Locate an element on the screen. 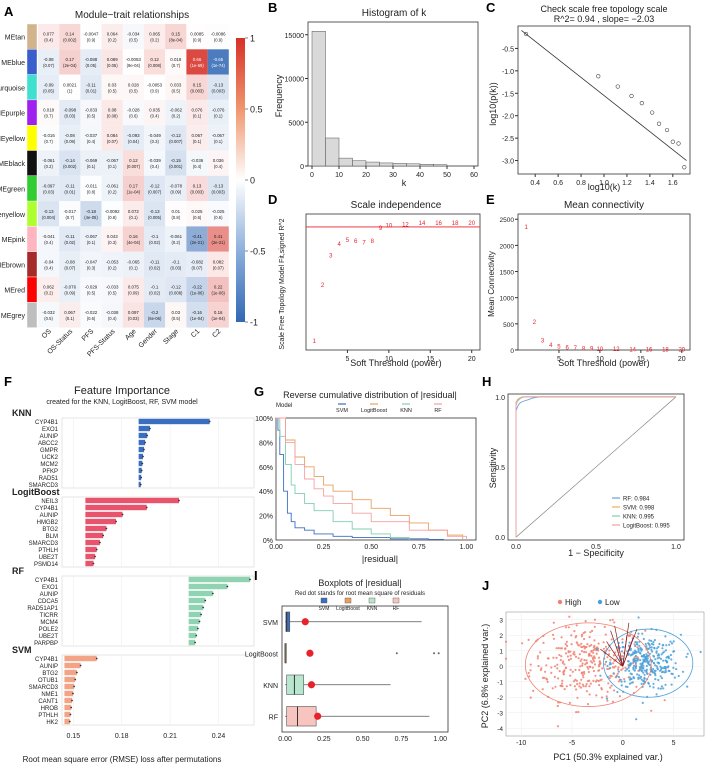 This screenshot has width=716, height=768. mc-point-label: 1 is located at coordinates (527, 228).